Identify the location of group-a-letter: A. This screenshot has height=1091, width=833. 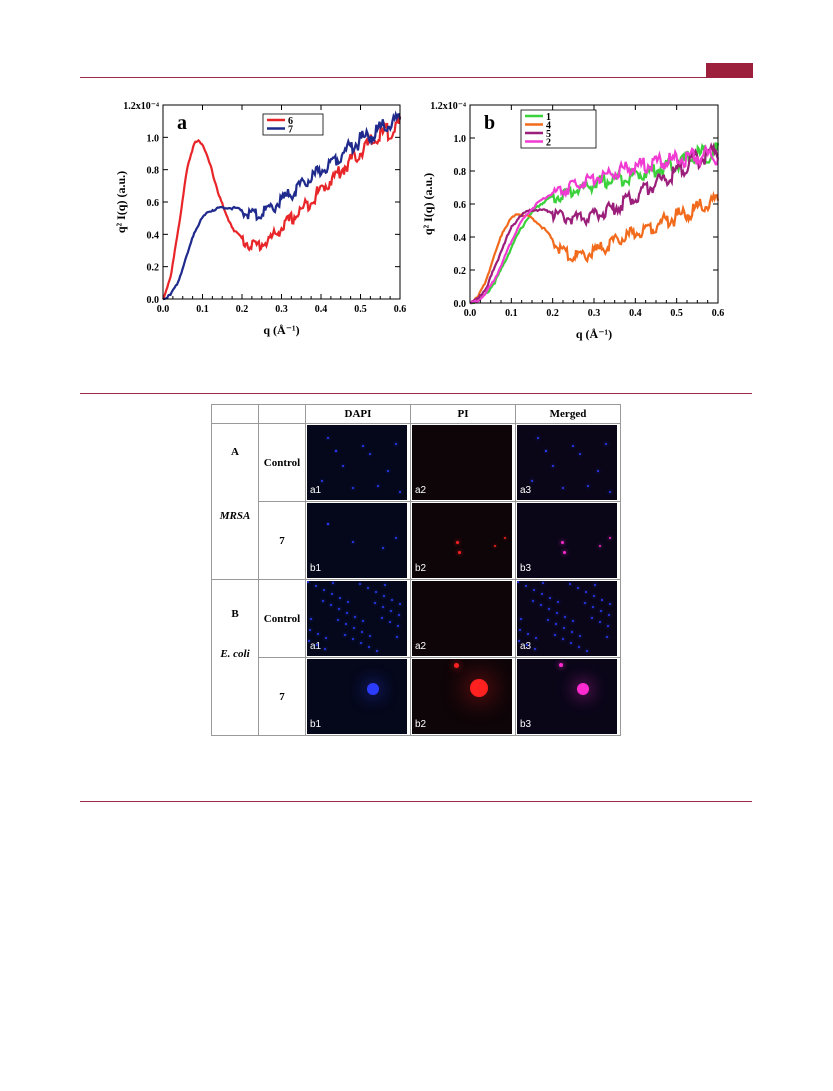
(235, 452).